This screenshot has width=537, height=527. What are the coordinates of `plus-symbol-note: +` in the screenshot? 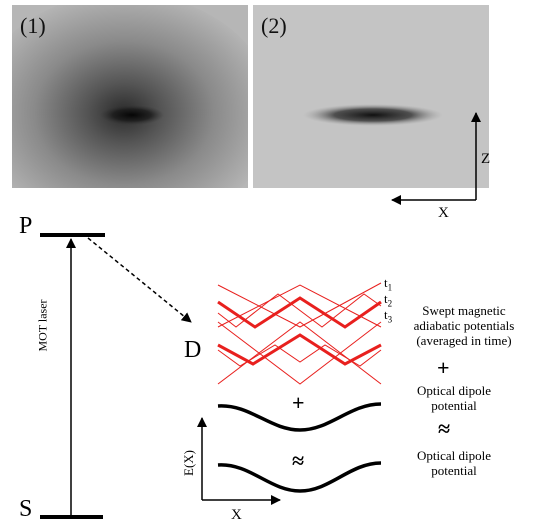 It's located at (443, 367).